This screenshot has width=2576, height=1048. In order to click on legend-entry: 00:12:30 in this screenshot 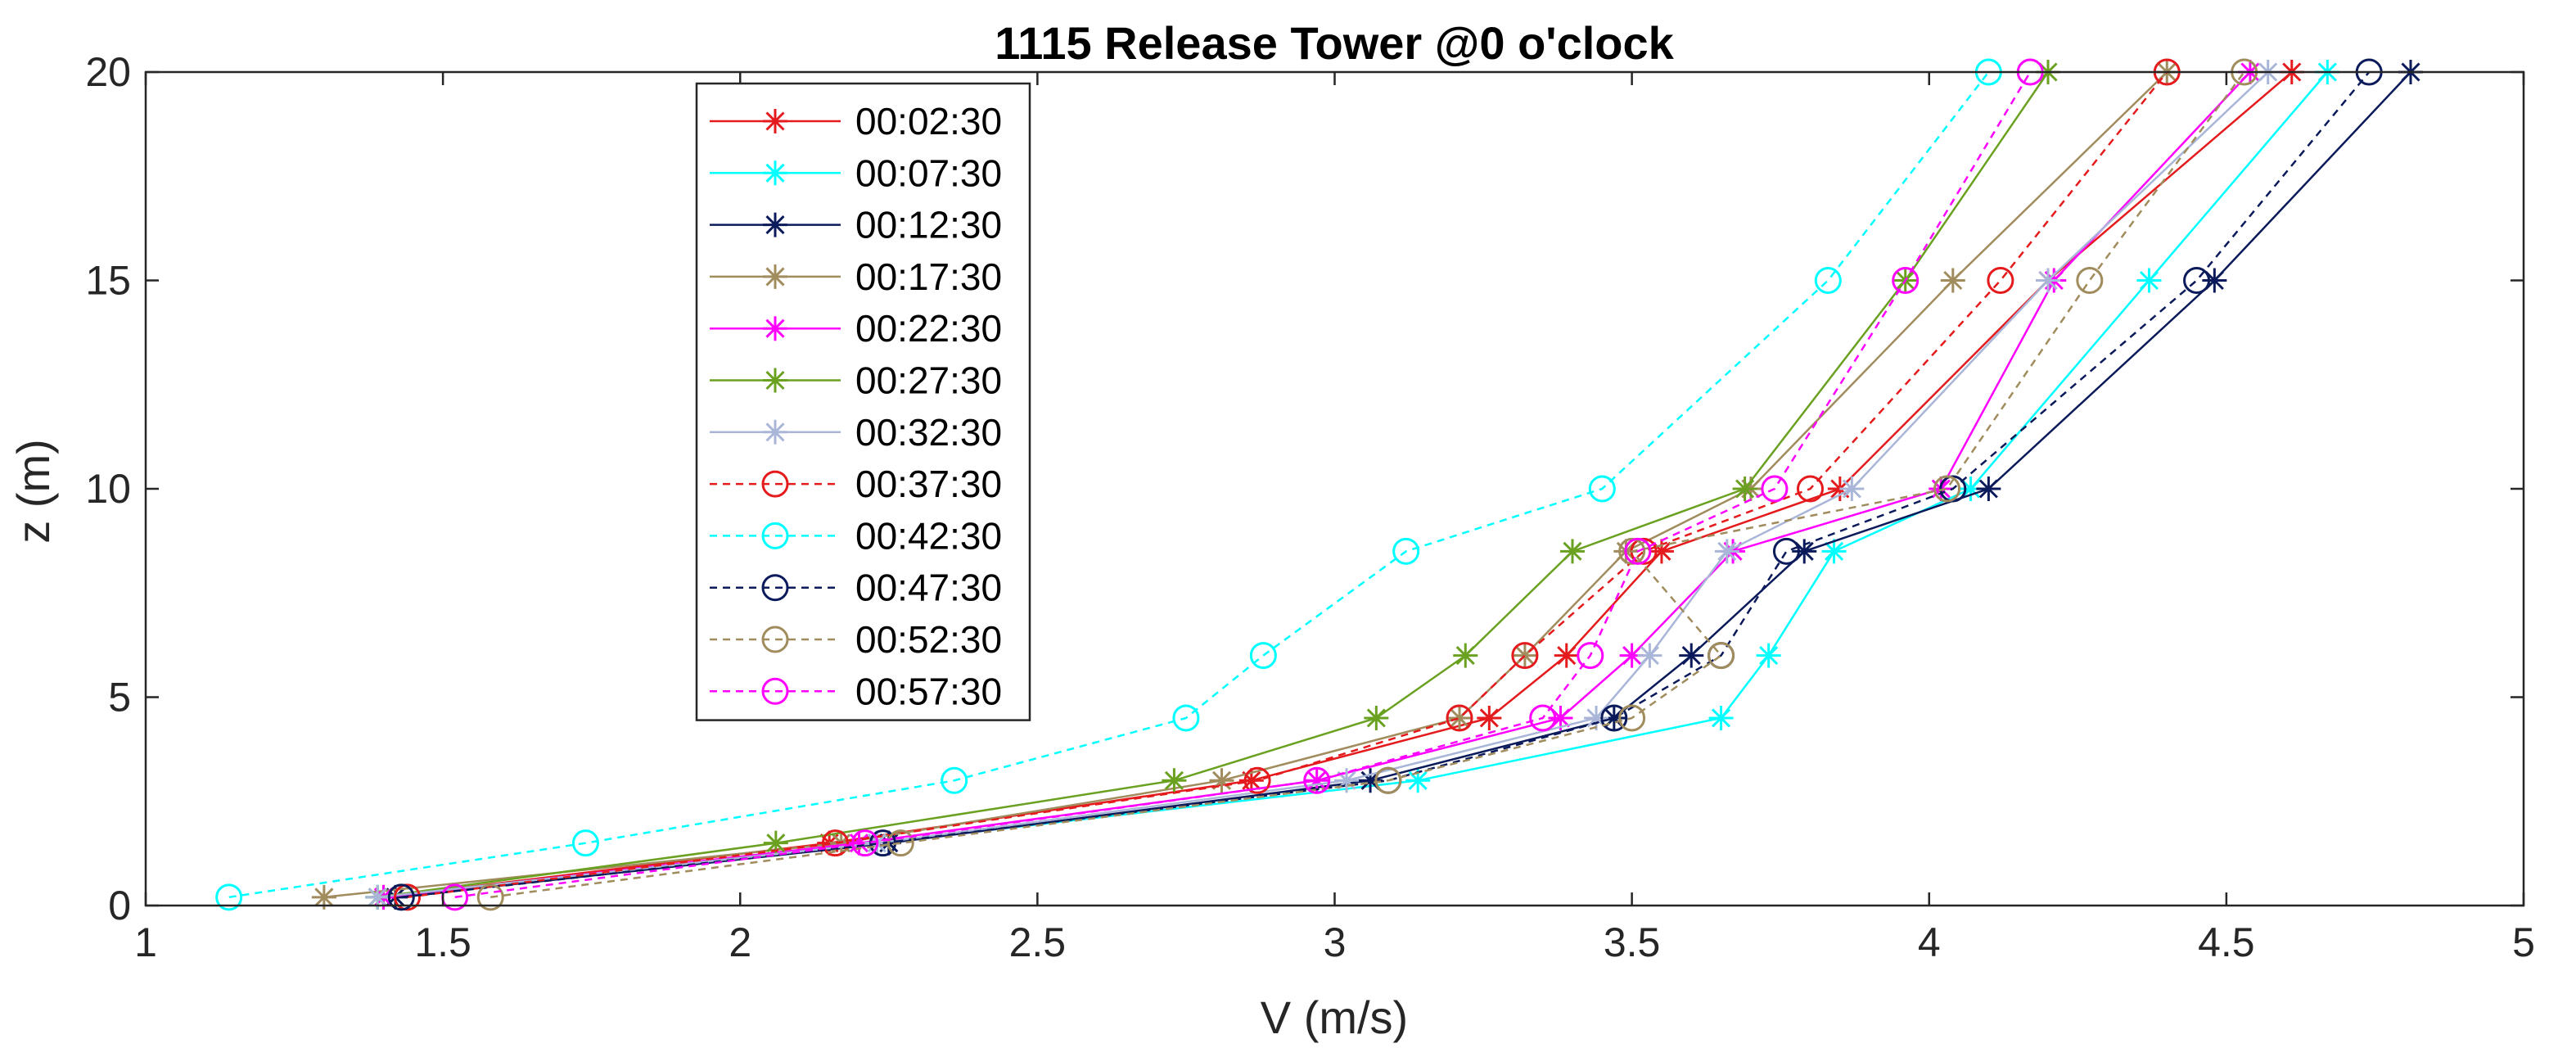, I will do `click(856, 225)`.